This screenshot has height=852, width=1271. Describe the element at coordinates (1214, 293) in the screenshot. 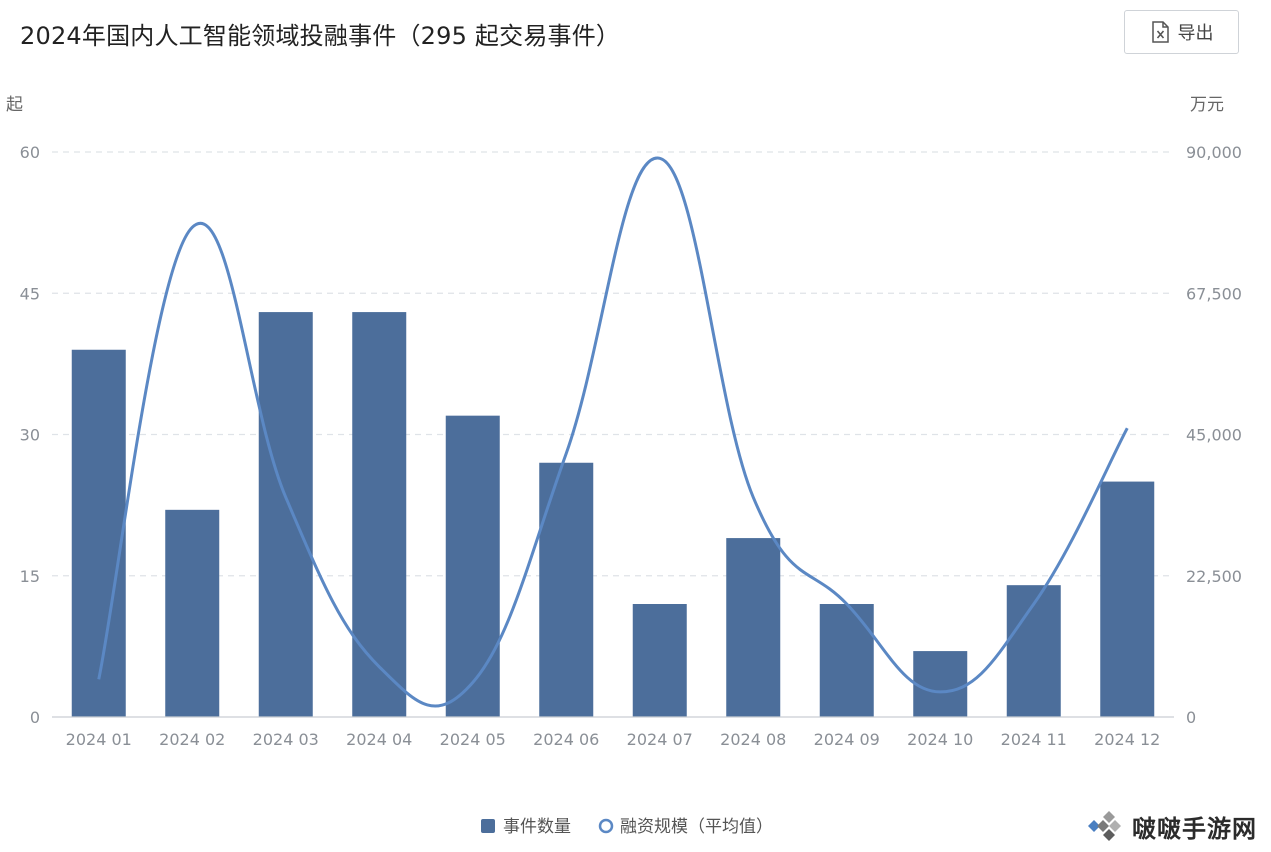

I see `right-tick-label: 67,500` at that location.